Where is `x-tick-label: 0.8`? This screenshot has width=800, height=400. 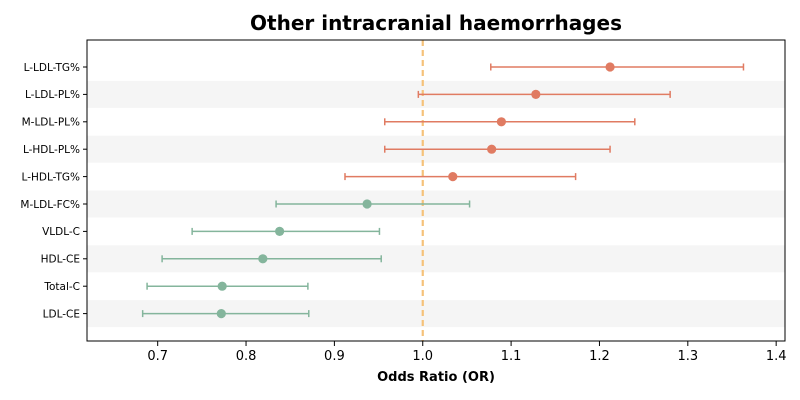
x-tick-label: 0.8 is located at coordinates (246, 356).